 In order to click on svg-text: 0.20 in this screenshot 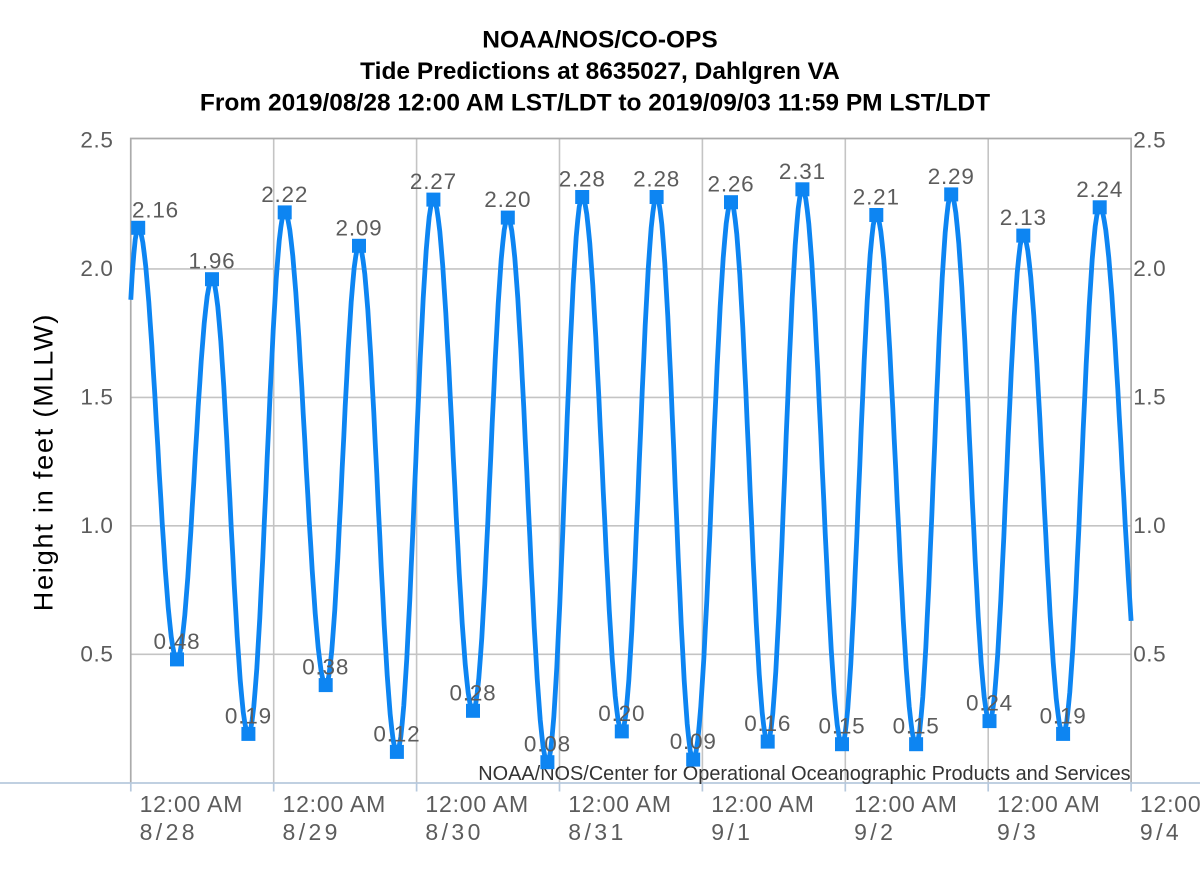, I will do `click(621, 713)`.